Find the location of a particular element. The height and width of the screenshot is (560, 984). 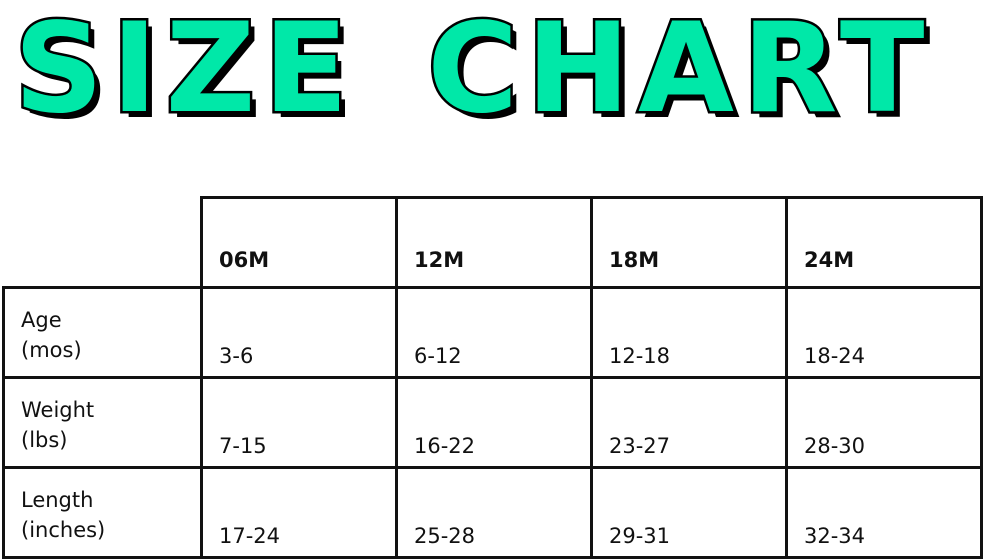

column-header: 12M is located at coordinates (494, 242).